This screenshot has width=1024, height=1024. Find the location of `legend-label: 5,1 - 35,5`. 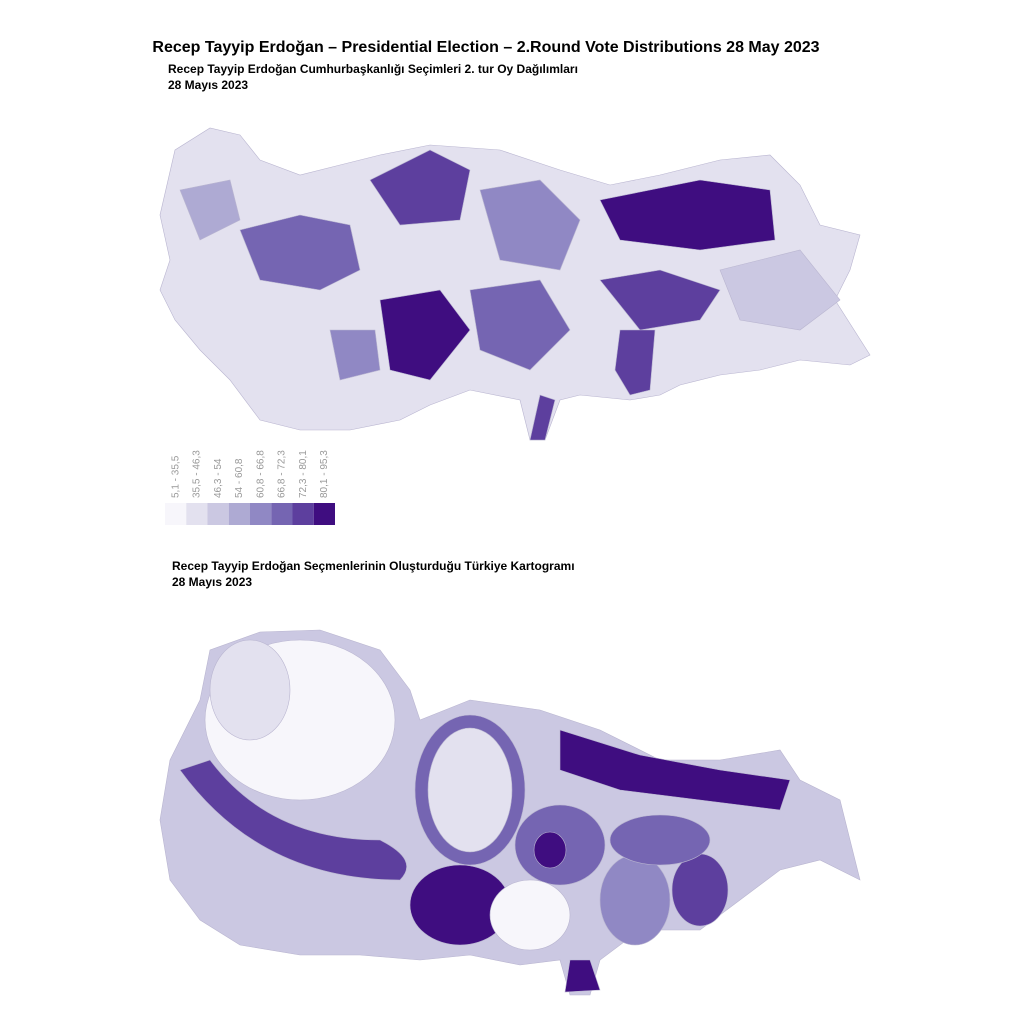

legend-label: 5,1 - 35,5 is located at coordinates (175, 476).